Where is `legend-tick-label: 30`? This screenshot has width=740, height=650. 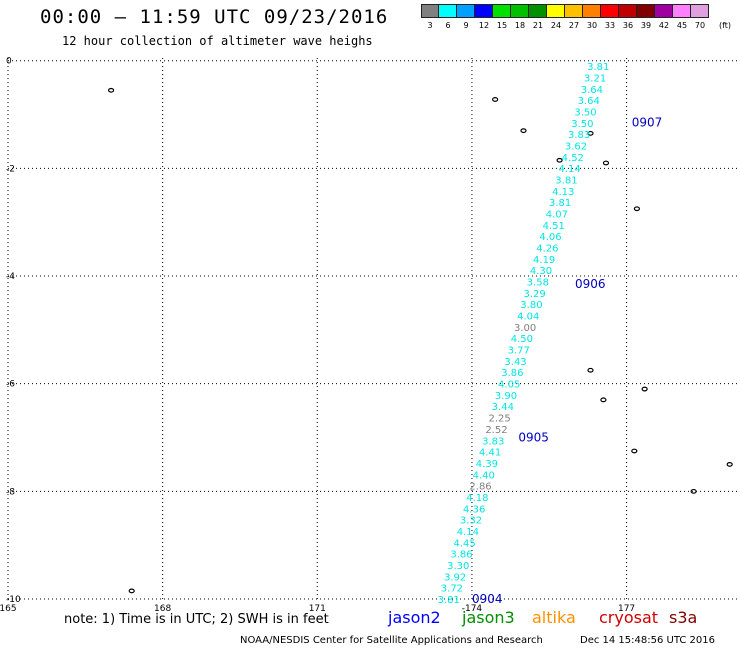
legend-tick-label: 30 is located at coordinates (592, 25).